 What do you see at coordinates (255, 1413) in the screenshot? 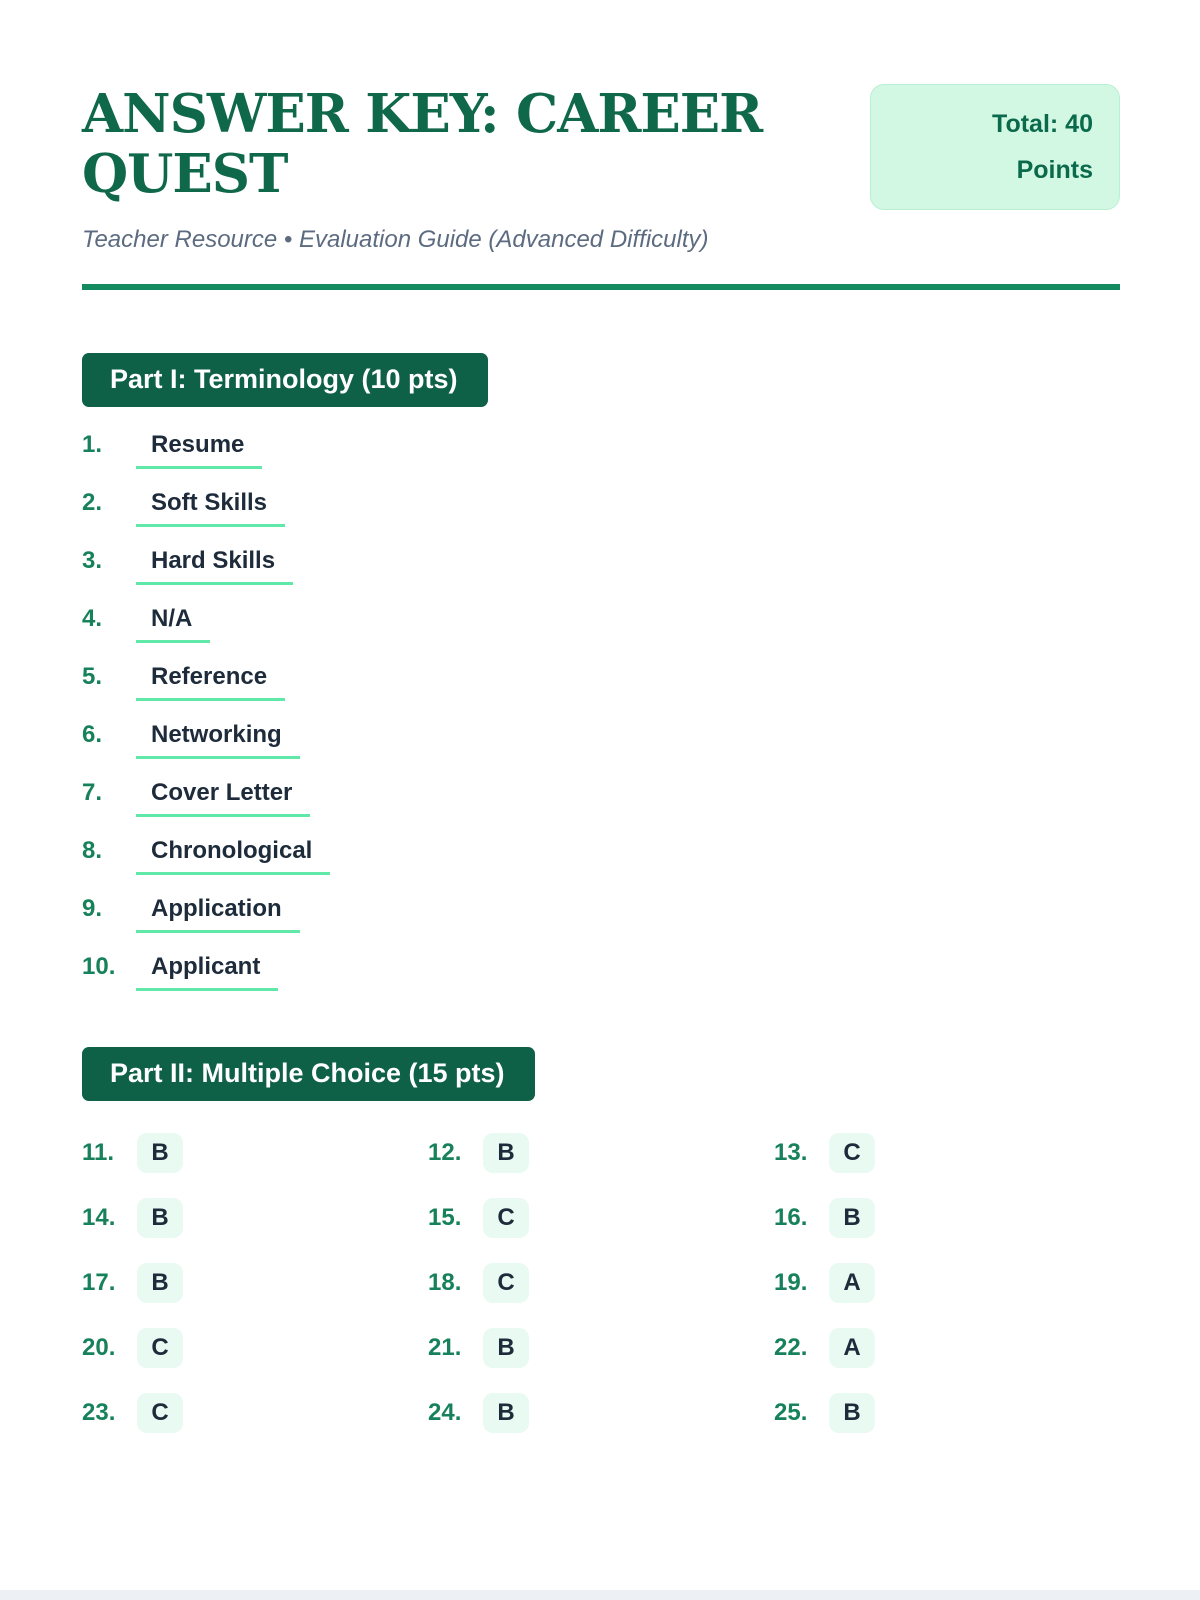
I see `mc-grid-item: 23. C` at bounding box center [255, 1413].